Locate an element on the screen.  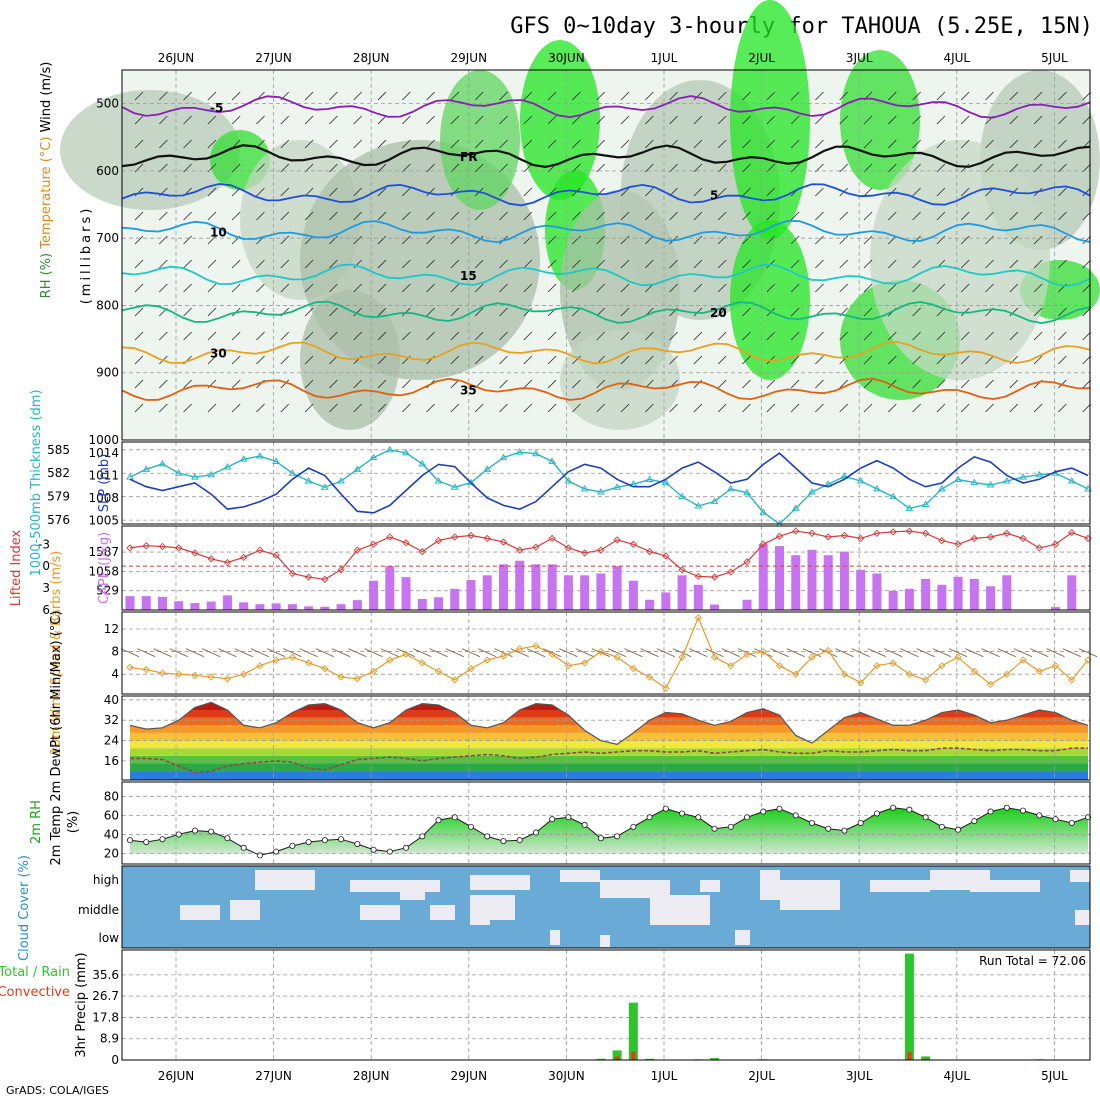
temp-band is located at coordinates (609, 736).